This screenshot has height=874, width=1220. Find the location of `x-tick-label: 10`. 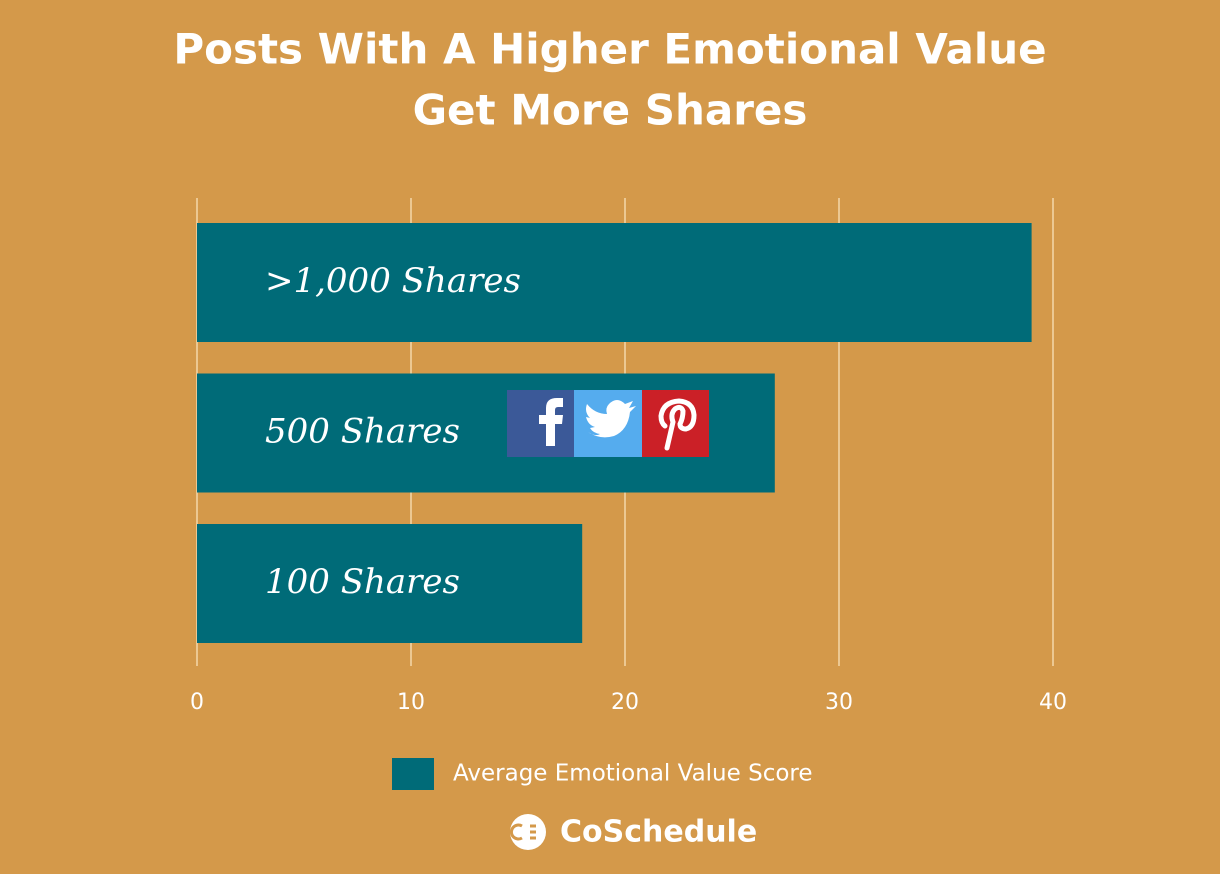

x-tick-label: 10 is located at coordinates (411, 702).